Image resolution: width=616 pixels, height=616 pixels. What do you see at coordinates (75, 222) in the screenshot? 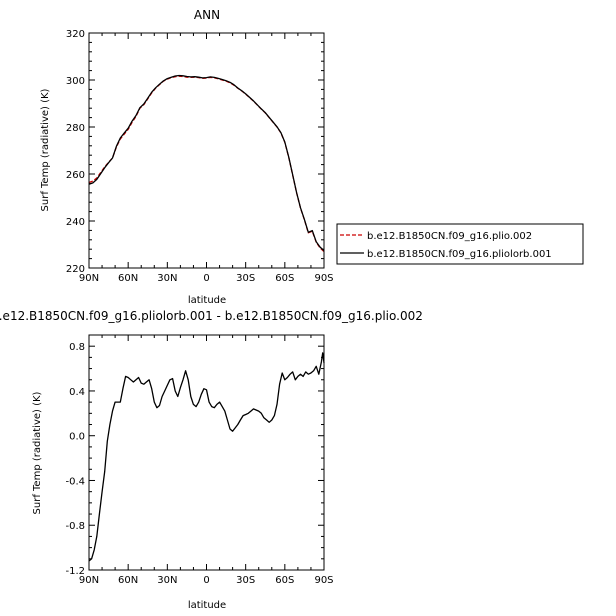
I see `y-tick-label: 240` at bounding box center [75, 222].